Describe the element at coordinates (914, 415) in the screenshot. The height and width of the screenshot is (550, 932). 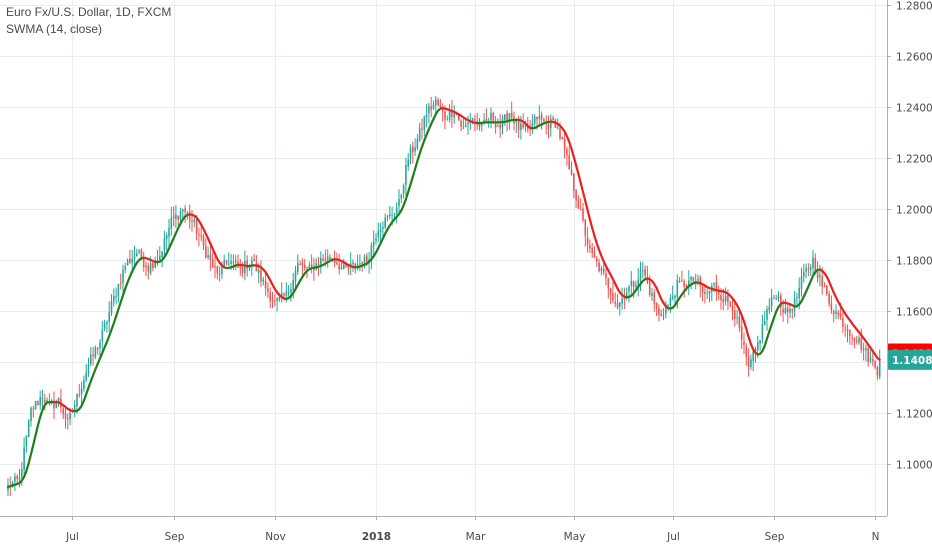
I see `y-tick-label: 1.12000` at that location.